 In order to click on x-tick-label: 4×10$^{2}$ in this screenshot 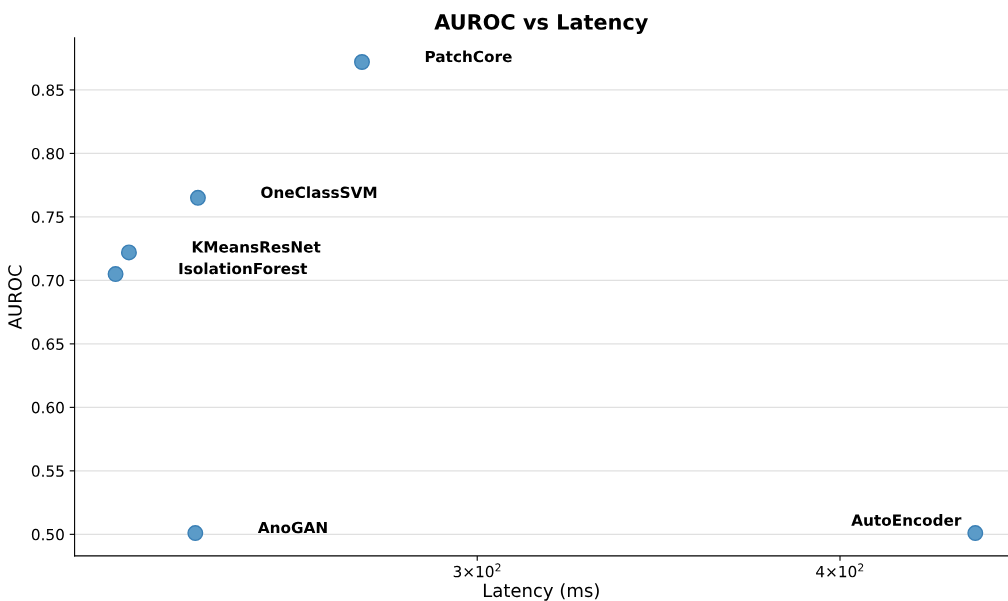, I will do `click(840, 570)`.